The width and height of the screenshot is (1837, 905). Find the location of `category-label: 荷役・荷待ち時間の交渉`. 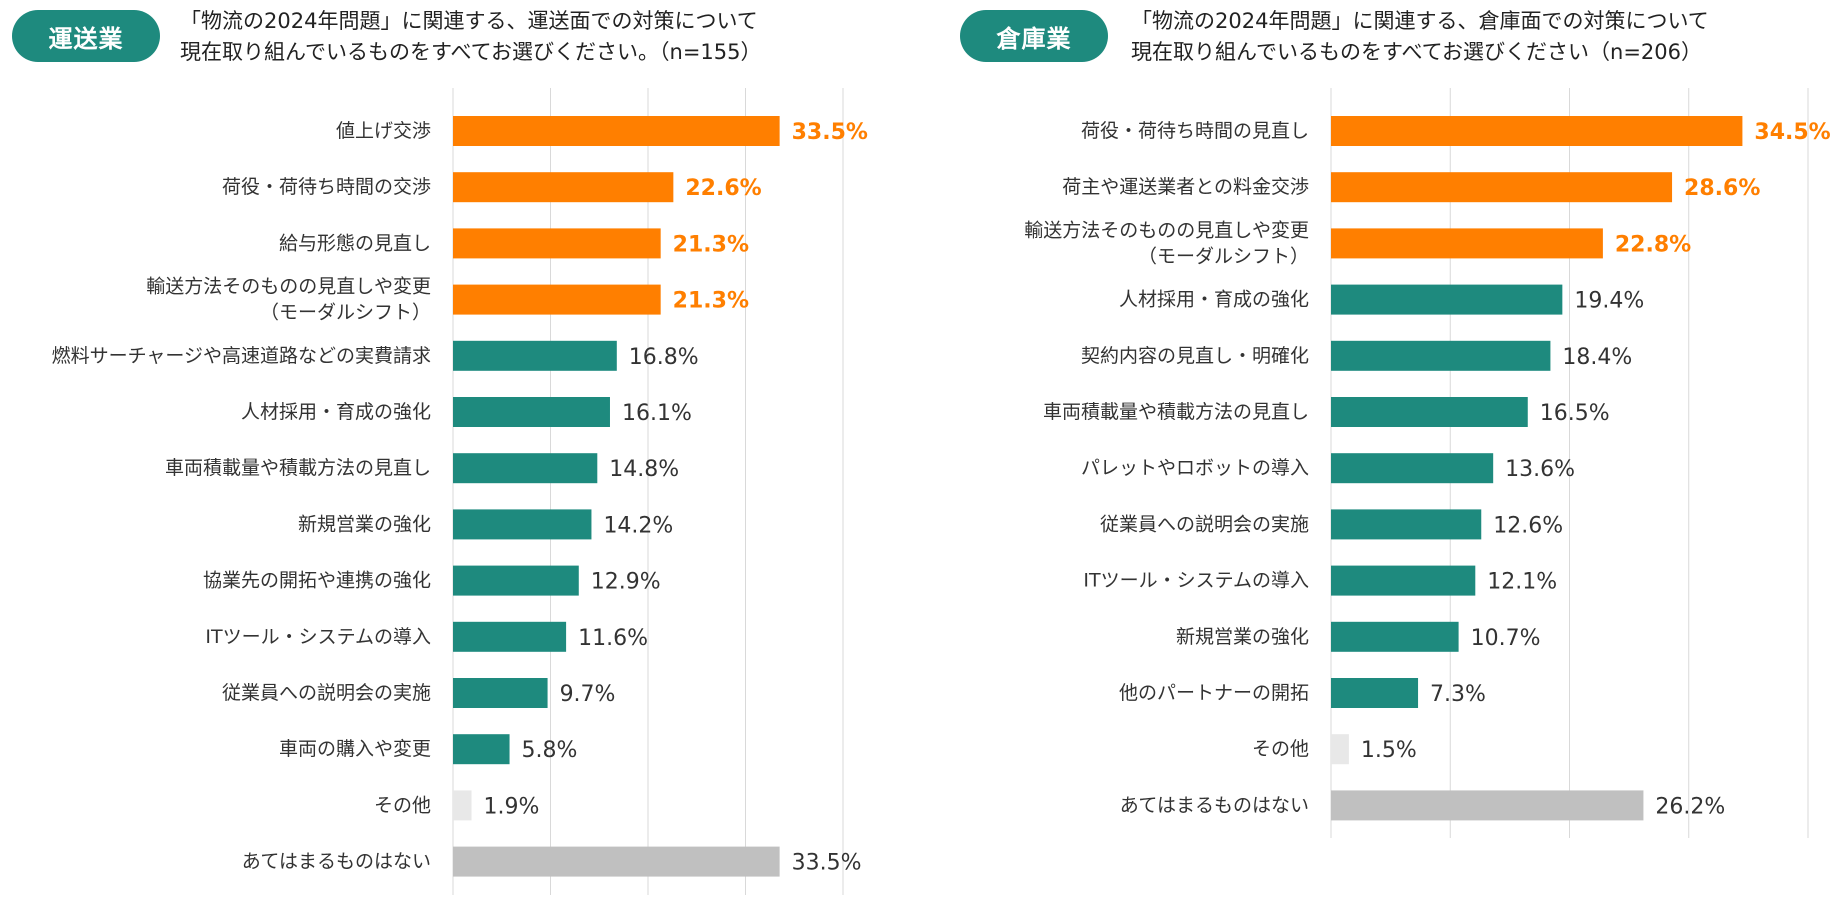

category-label: 荷役・荷待ち時間の交渉 is located at coordinates (326, 187).